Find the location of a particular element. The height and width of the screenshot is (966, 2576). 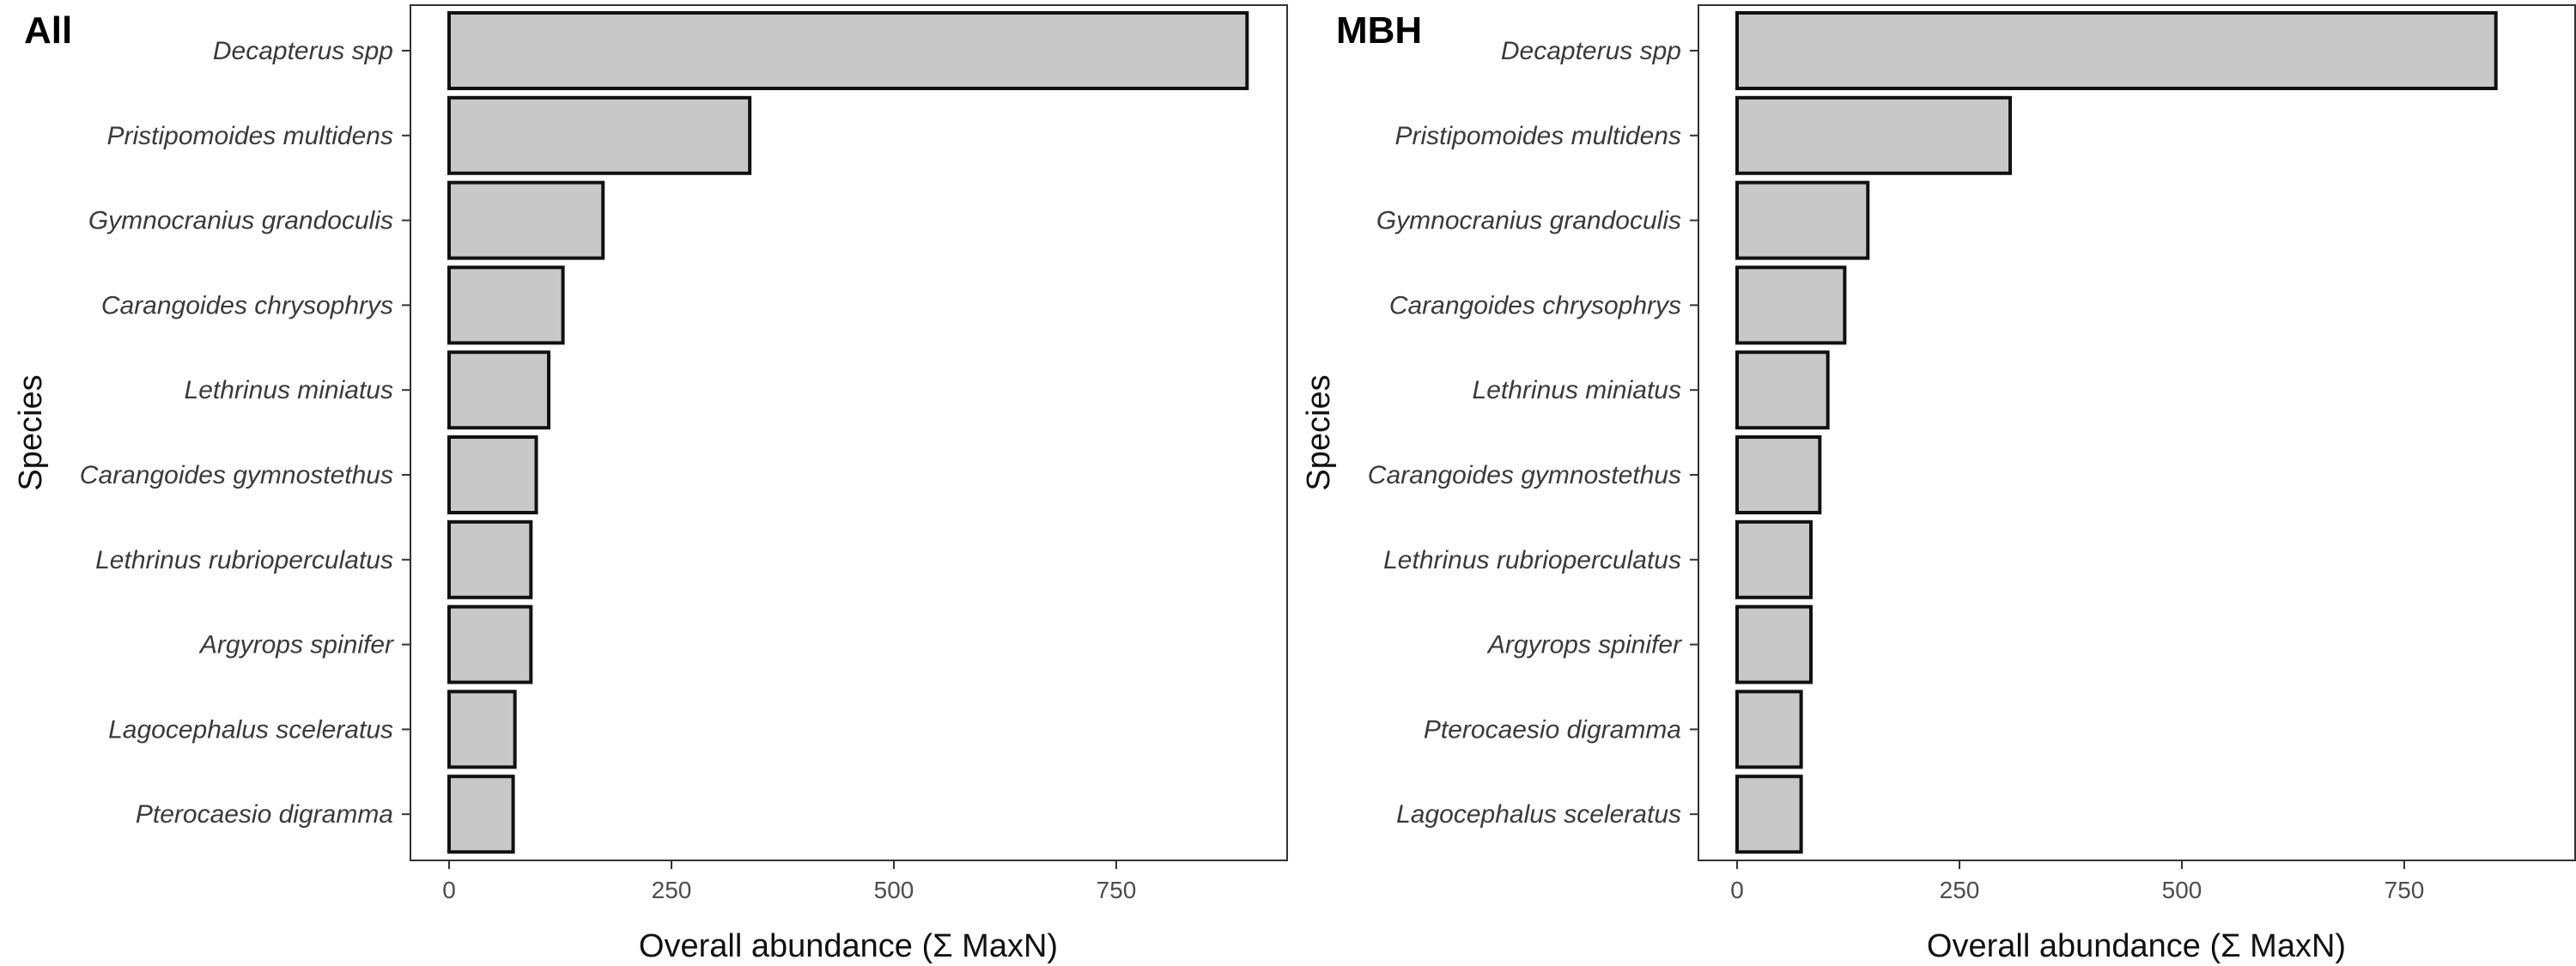

panel-title: MBH is located at coordinates (1379, 31).